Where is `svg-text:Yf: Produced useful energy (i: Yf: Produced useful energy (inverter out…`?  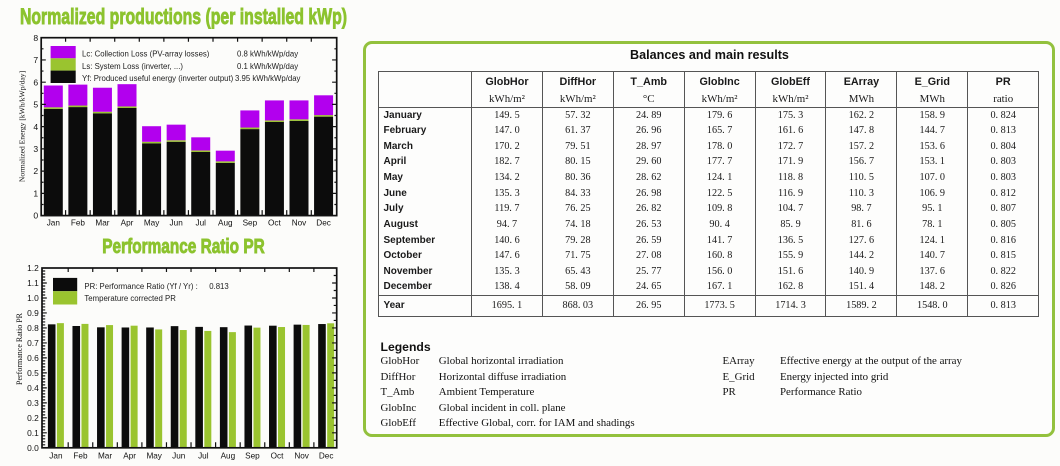 svg-text:Yf: Produced useful energy (i: Yf: Produced useful energy (inverter out… is located at coordinates (158, 78).